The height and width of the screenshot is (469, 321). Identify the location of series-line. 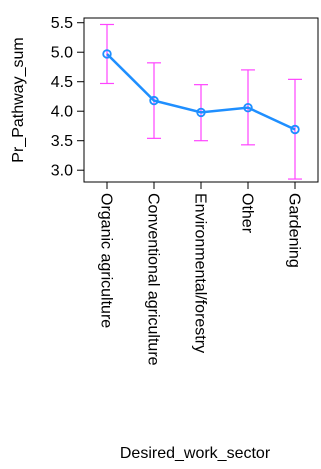
(201, 92).